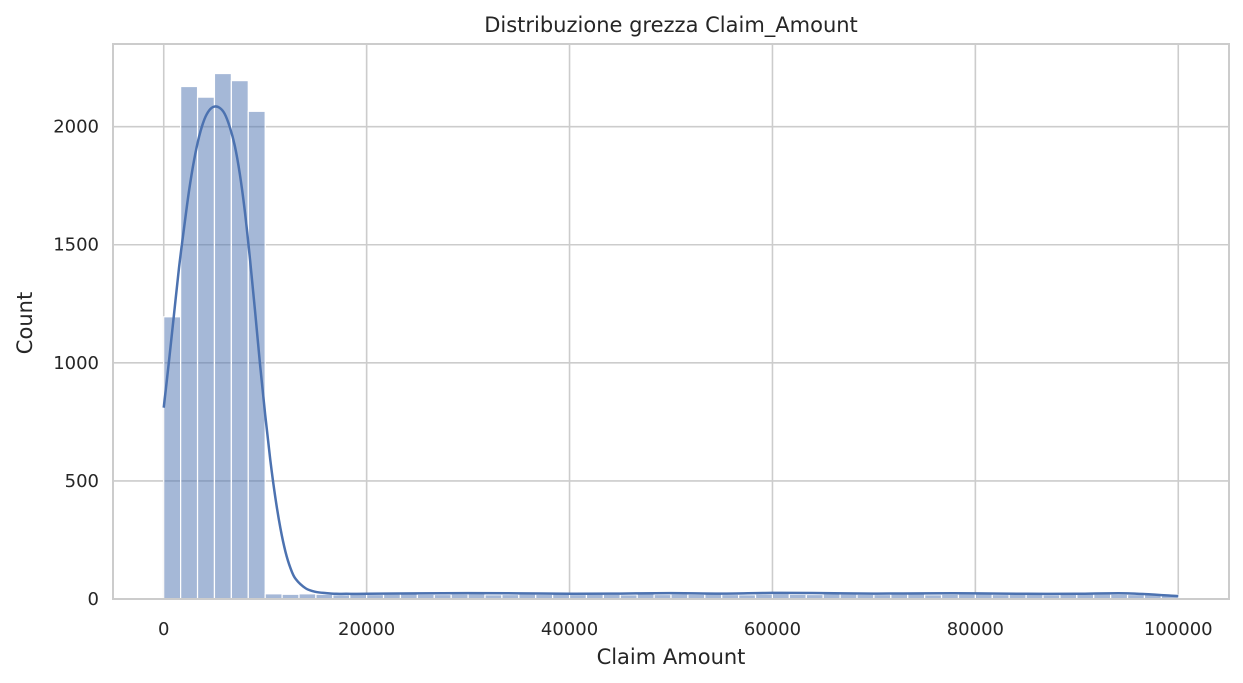  Describe the element at coordinates (772, 629) in the screenshot. I see `x-tick-label-3: 60000` at that location.